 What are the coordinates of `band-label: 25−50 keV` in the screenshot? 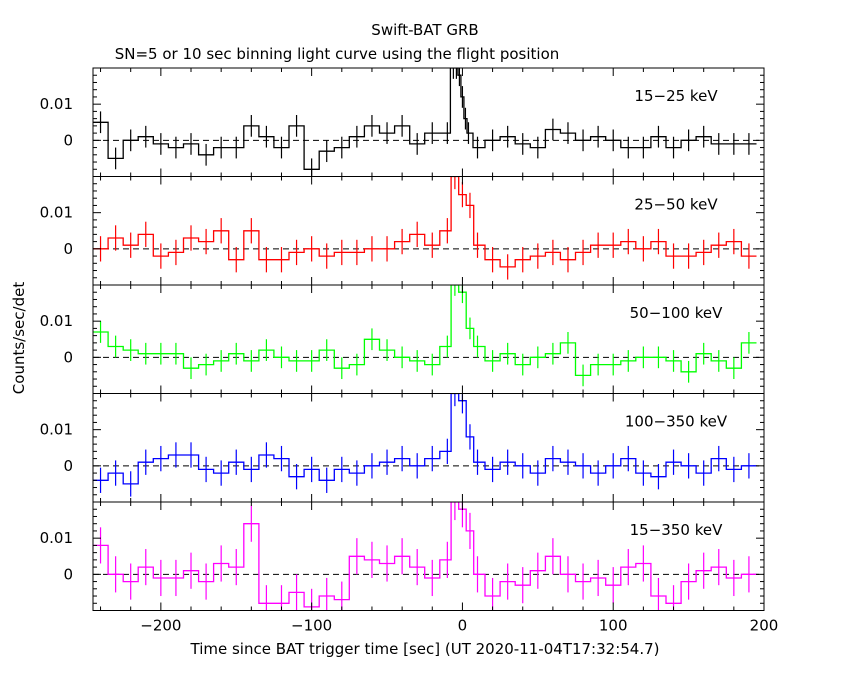 It's located at (676, 205).